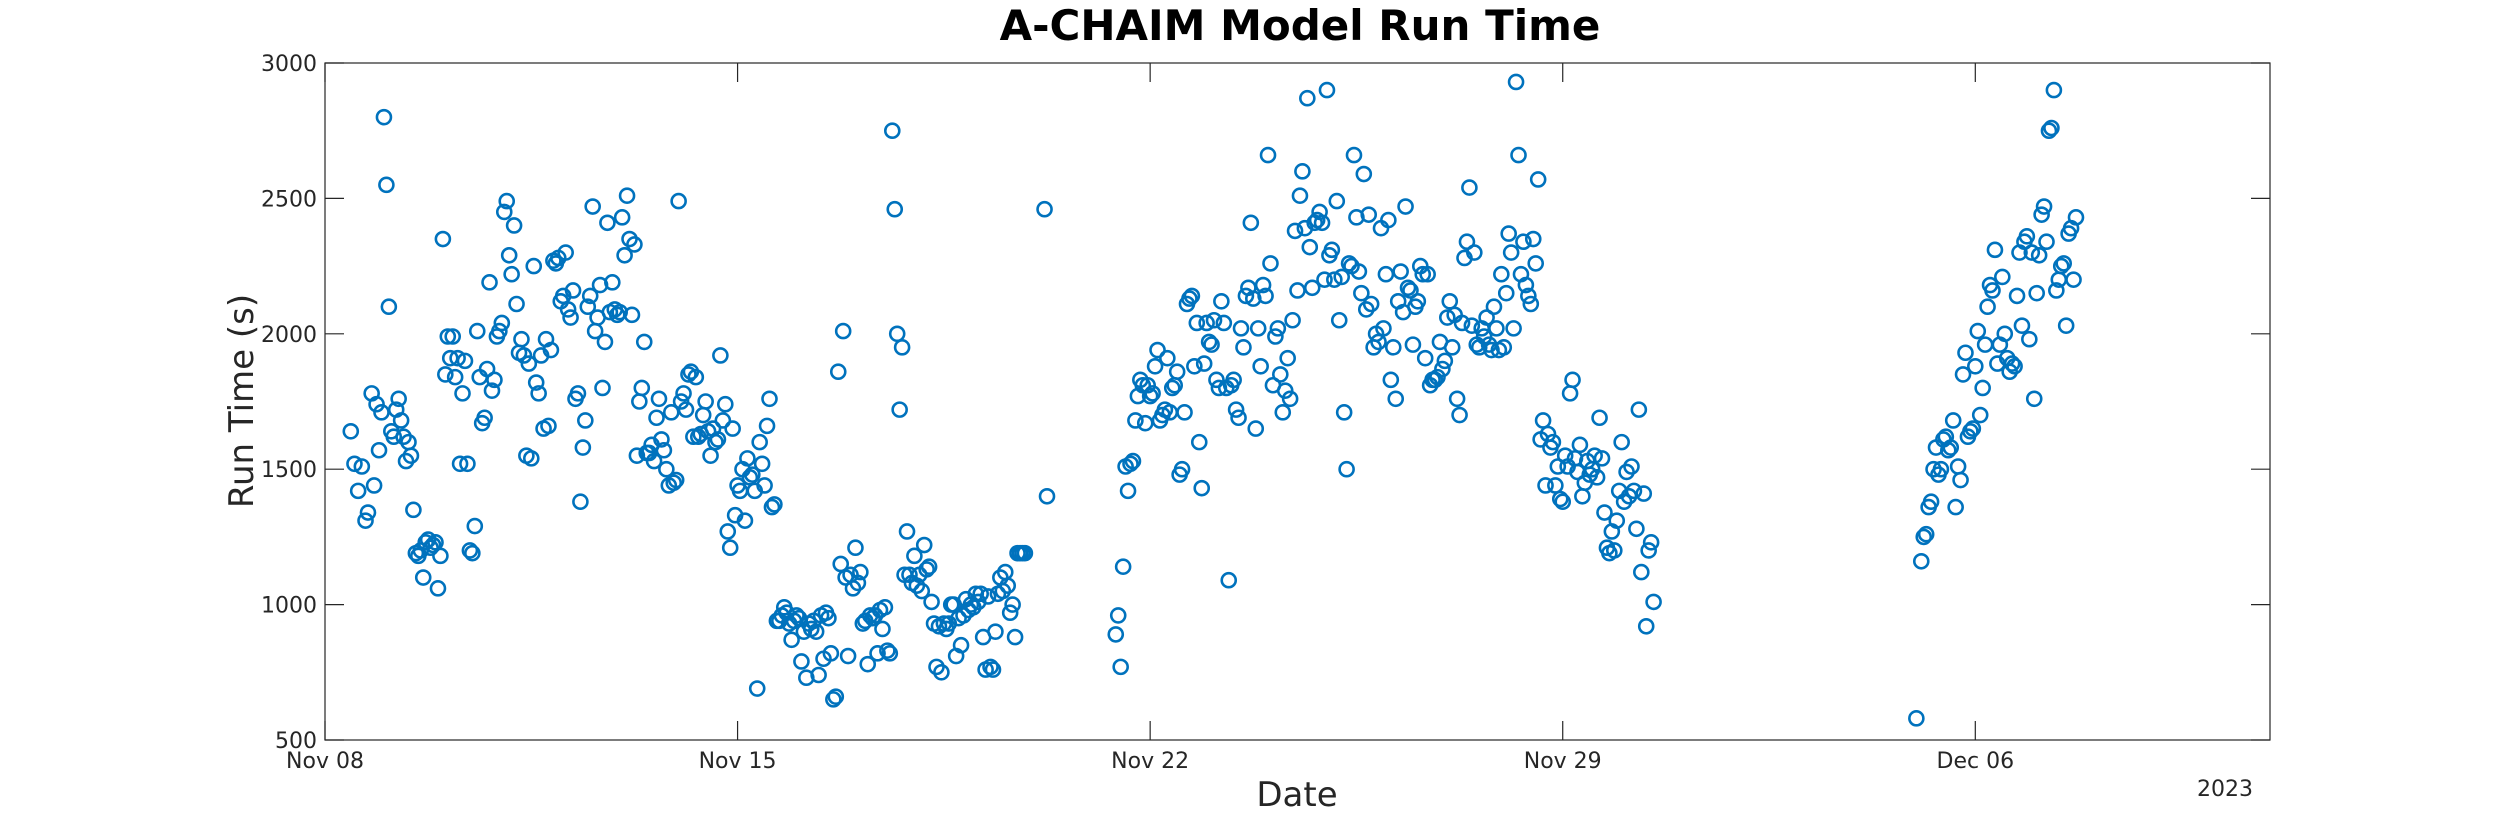 This screenshot has width=2500, height=833. Describe the element at coordinates (296, 741) in the screenshot. I see `y-tick-label: 500` at that location.